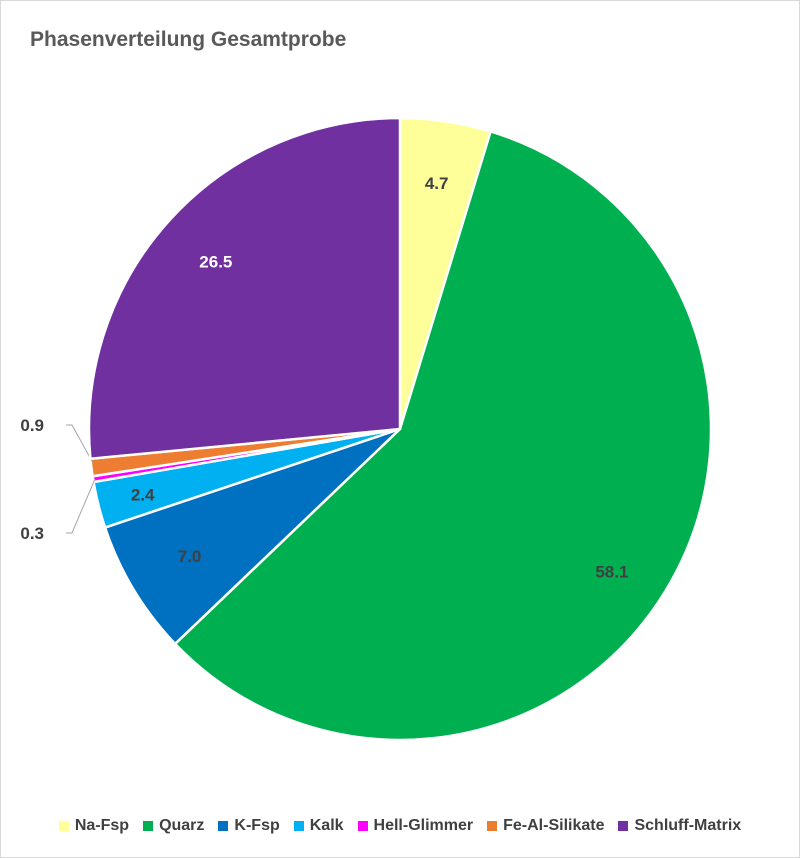 The image size is (800, 858). I want to click on data-label-hell-glimmer: 0.3, so click(32, 533).